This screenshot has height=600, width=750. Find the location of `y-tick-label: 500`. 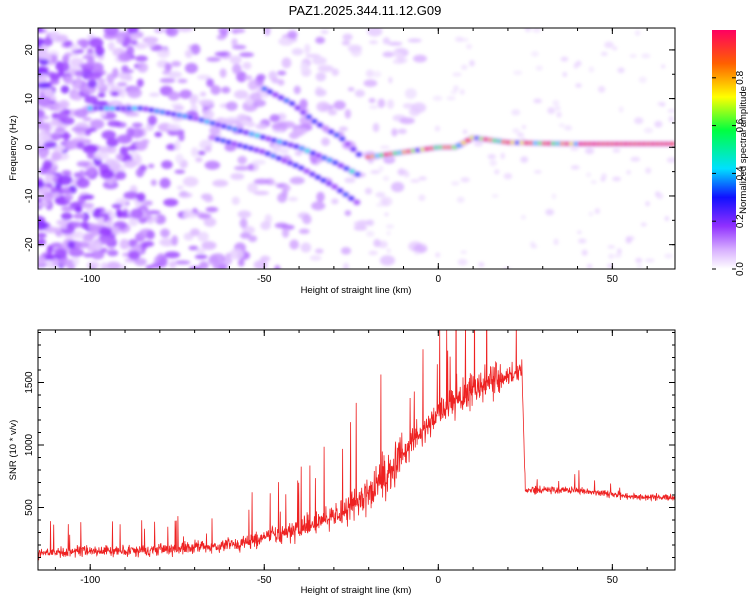

y-tick-label: 500 is located at coordinates (29, 507).